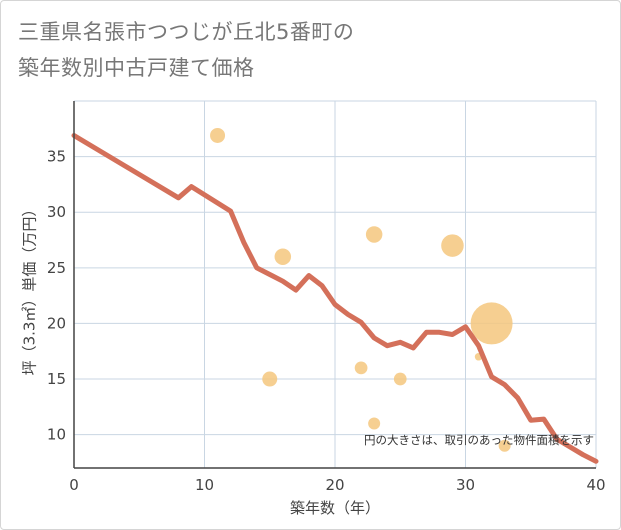  I want to click on x-tick-label: 30, so click(465, 485).